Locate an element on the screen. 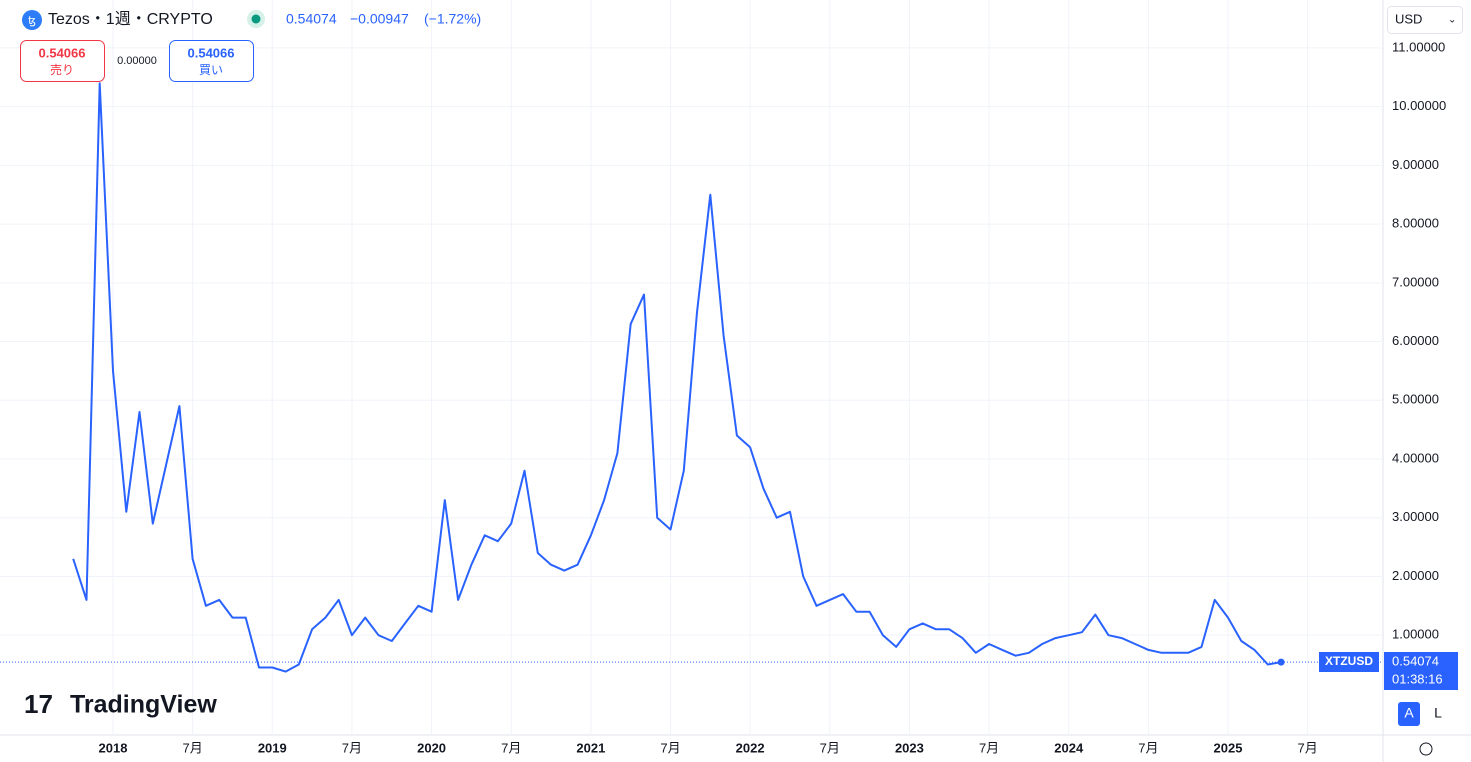  y-tick-label: 5.00000 is located at coordinates (1415, 399).